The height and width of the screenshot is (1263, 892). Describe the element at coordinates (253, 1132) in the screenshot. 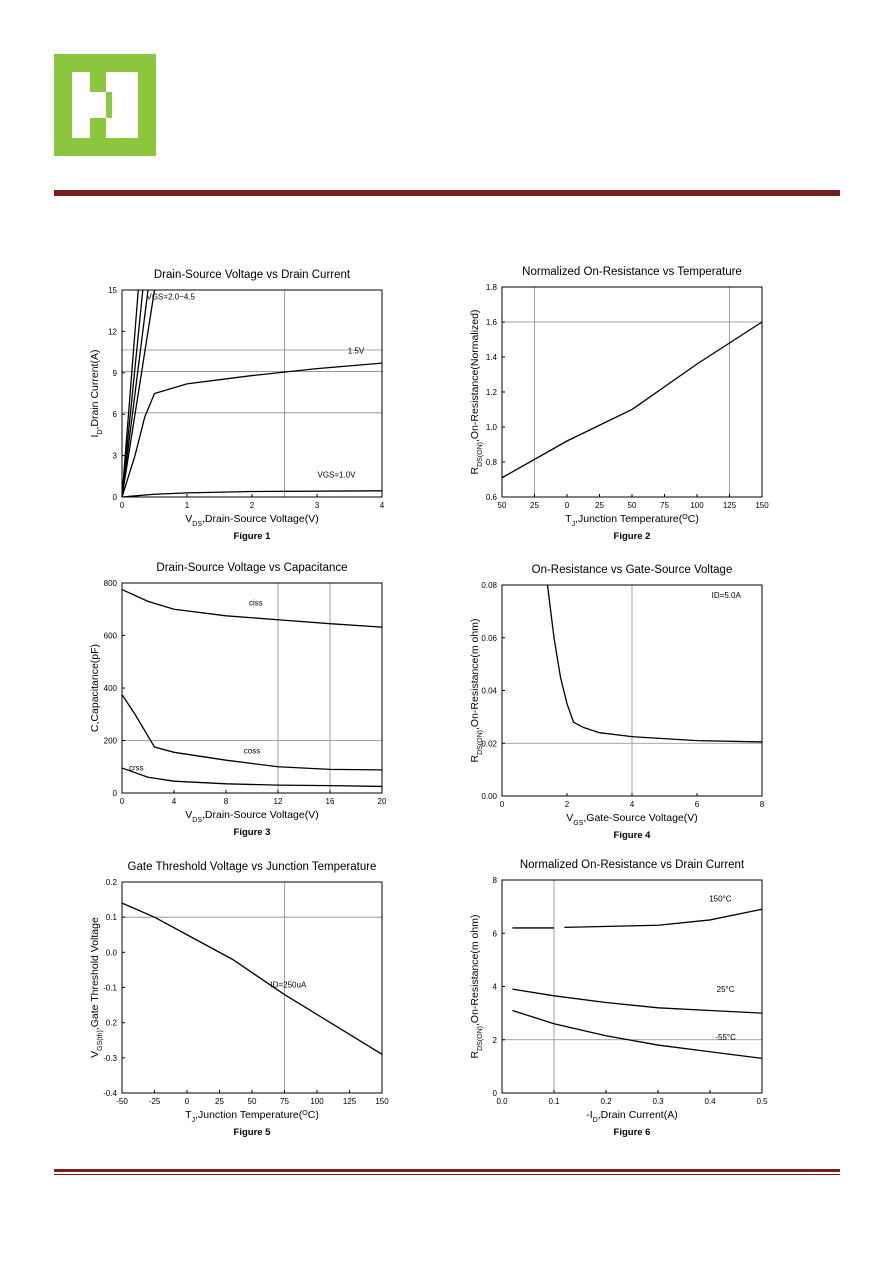

I see `figure-caption: Figure 5` at that location.